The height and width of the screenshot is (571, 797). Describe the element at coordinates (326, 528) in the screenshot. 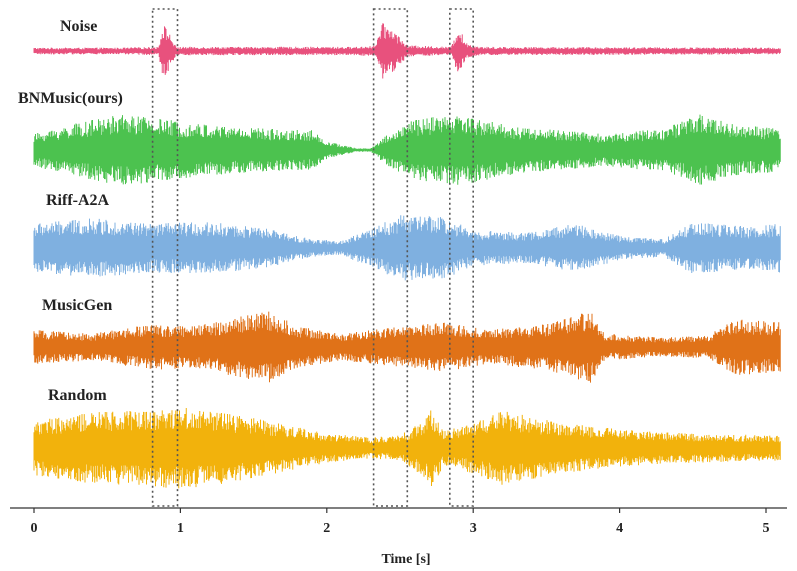

I see `x-tick-label-2: 2` at that location.